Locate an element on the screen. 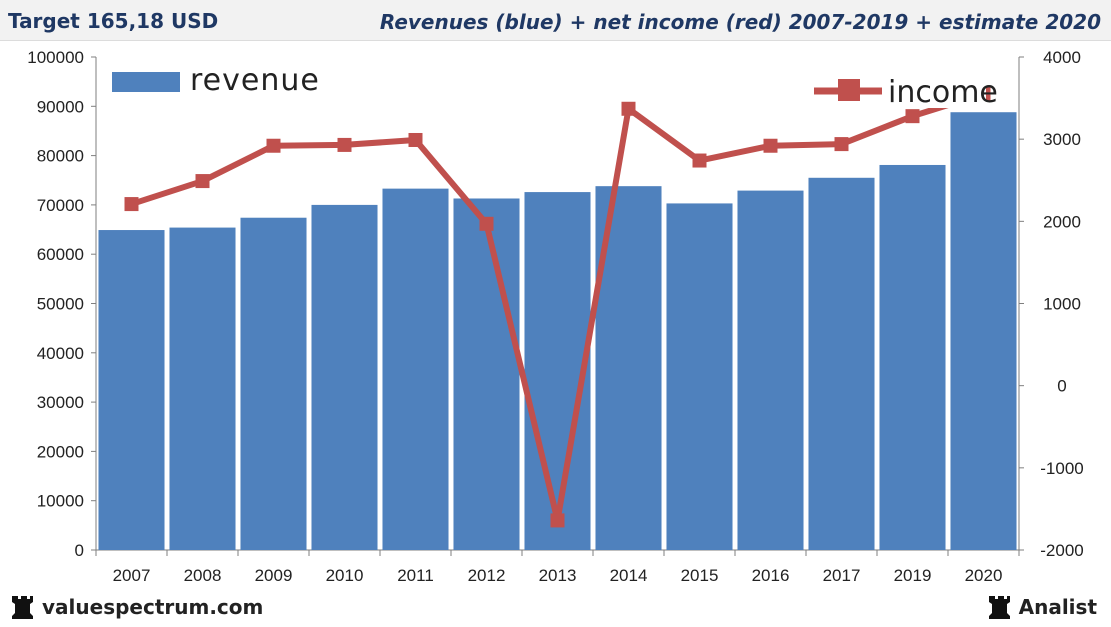 The image size is (1111, 627). left-tick-label: 40000 is located at coordinates (60, 353).